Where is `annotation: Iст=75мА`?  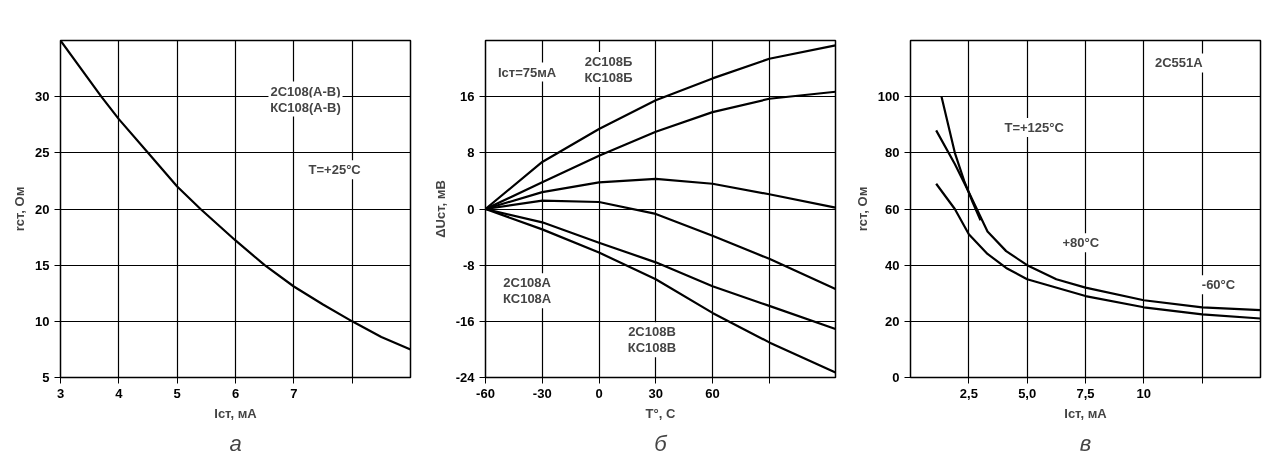
annotation: Iст=75мА is located at coordinates (527, 72).